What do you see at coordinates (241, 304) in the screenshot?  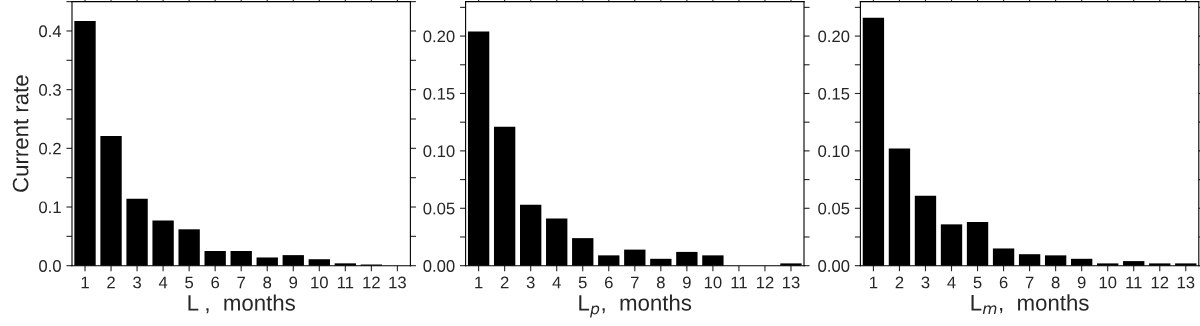 I see `x-axis-title: L , months` at bounding box center [241, 304].